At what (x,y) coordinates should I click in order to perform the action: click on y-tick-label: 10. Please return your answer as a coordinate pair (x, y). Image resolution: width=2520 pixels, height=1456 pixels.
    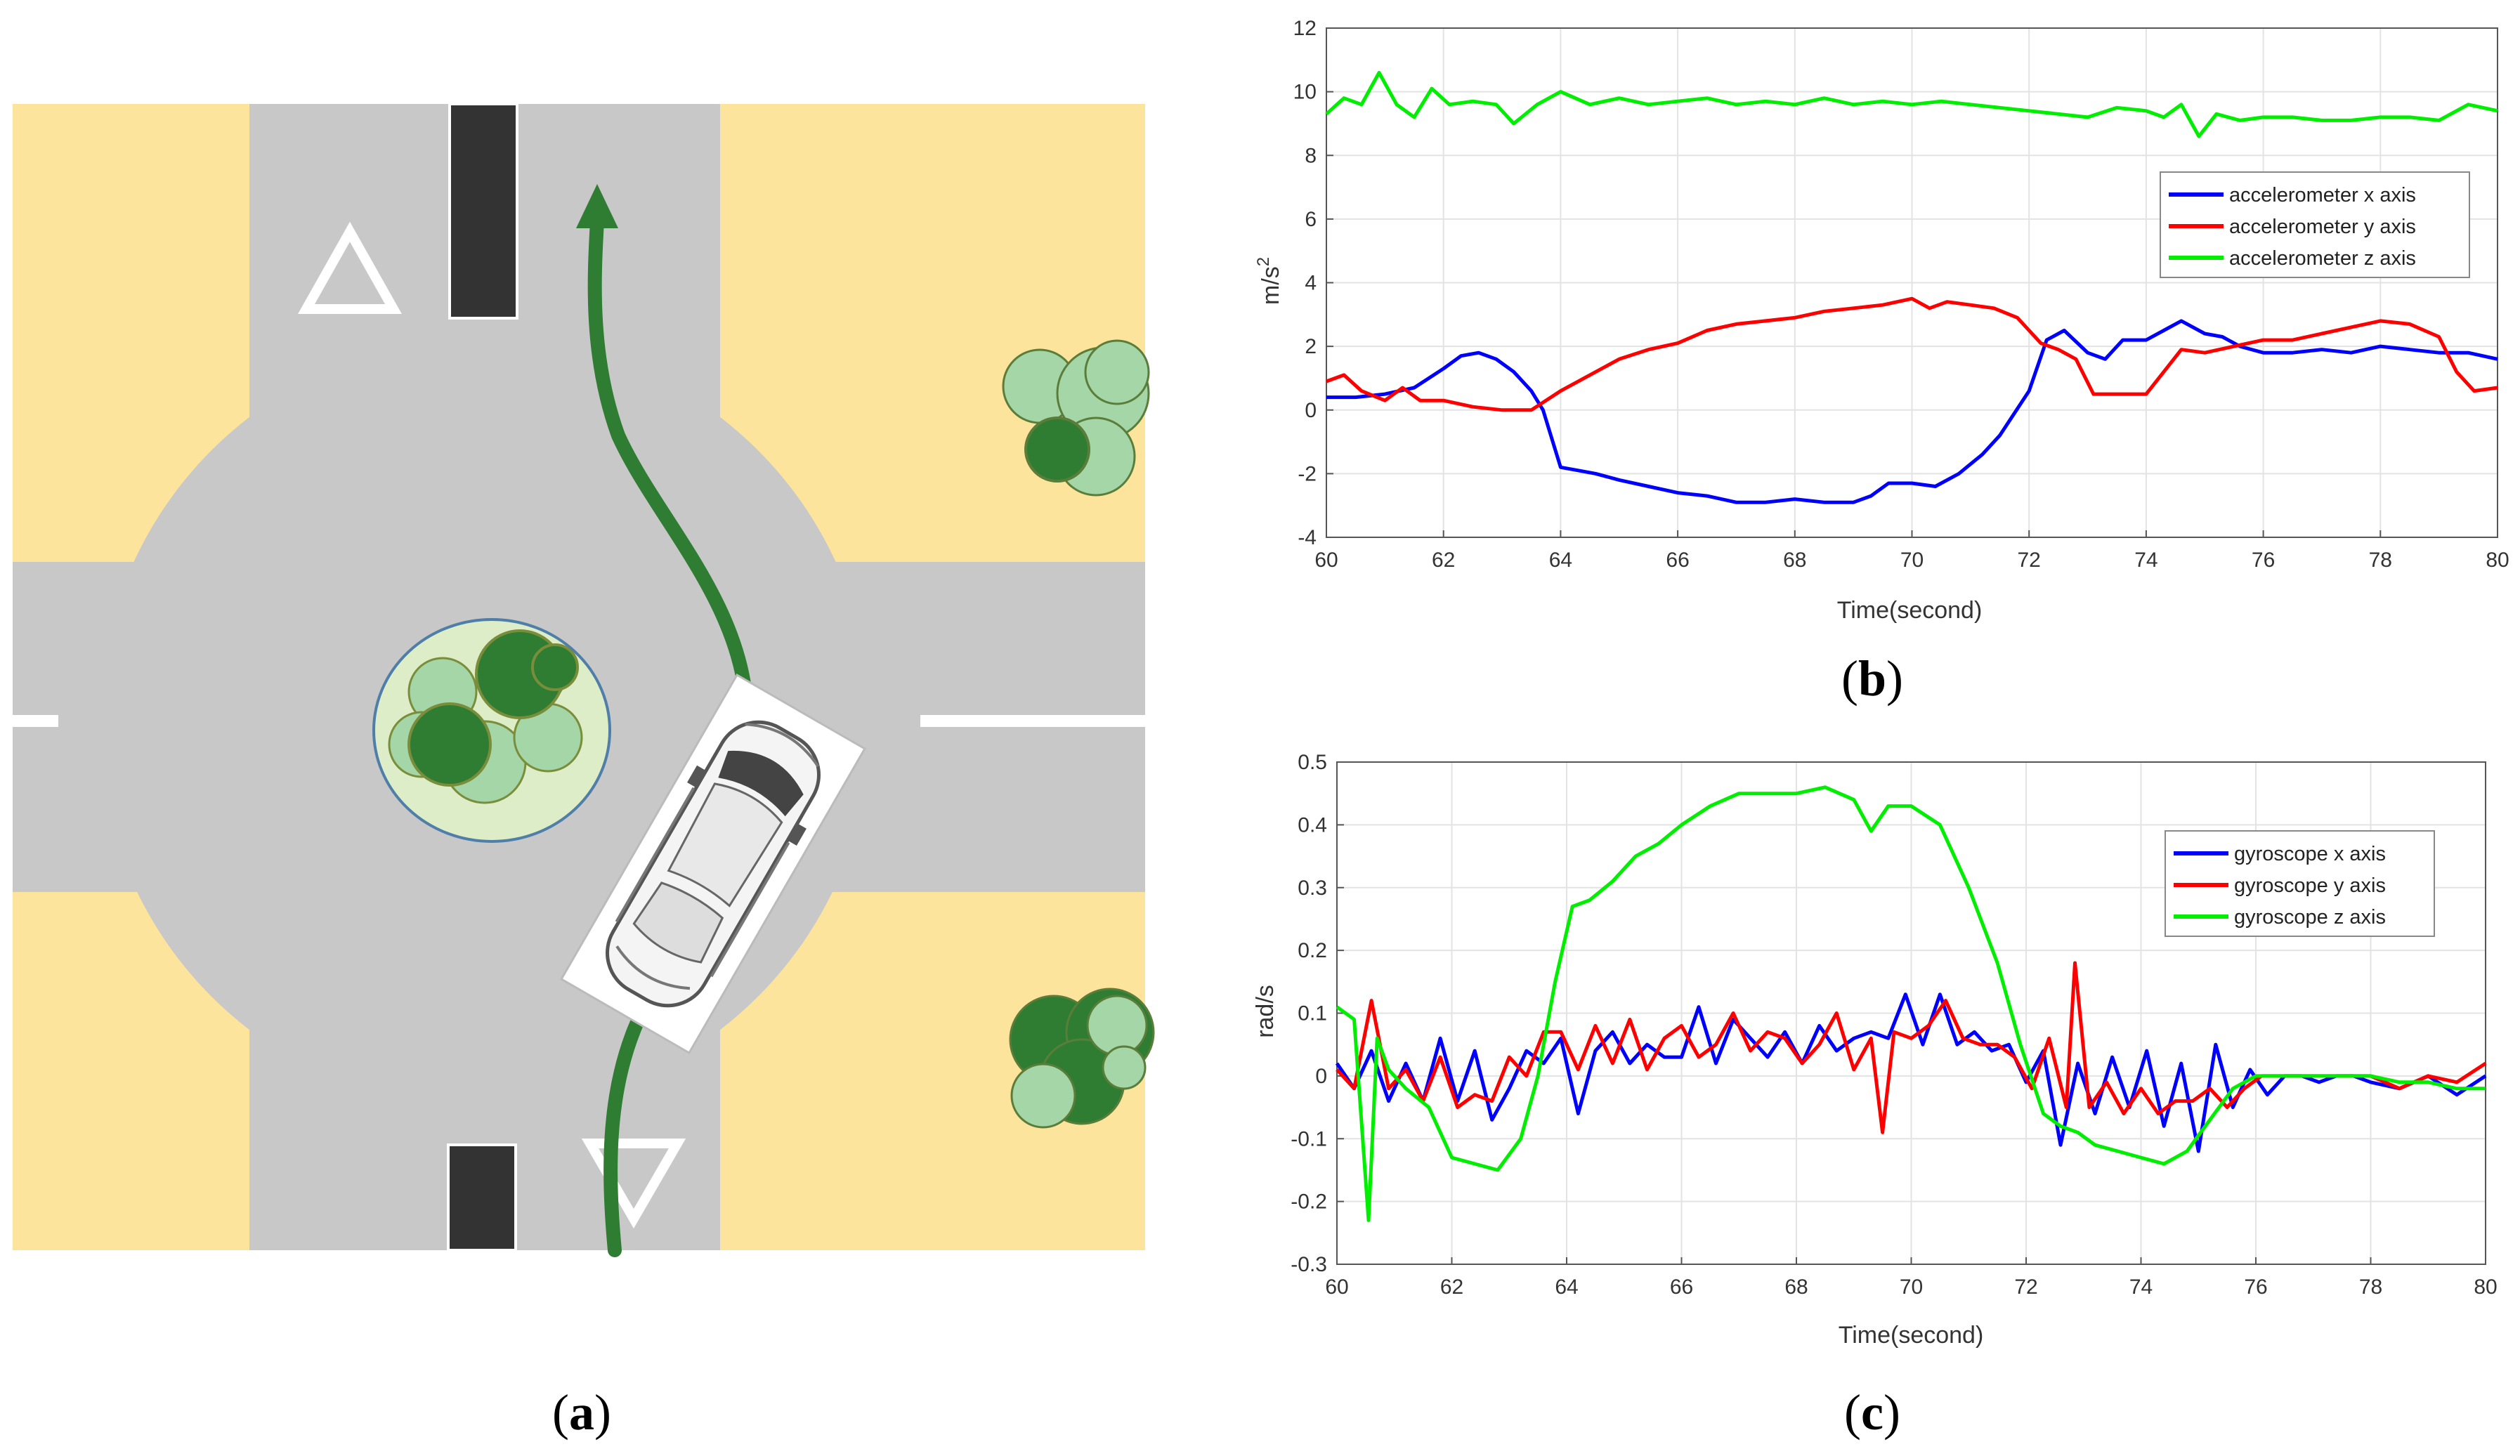
    Looking at the image, I should click on (1305, 93).